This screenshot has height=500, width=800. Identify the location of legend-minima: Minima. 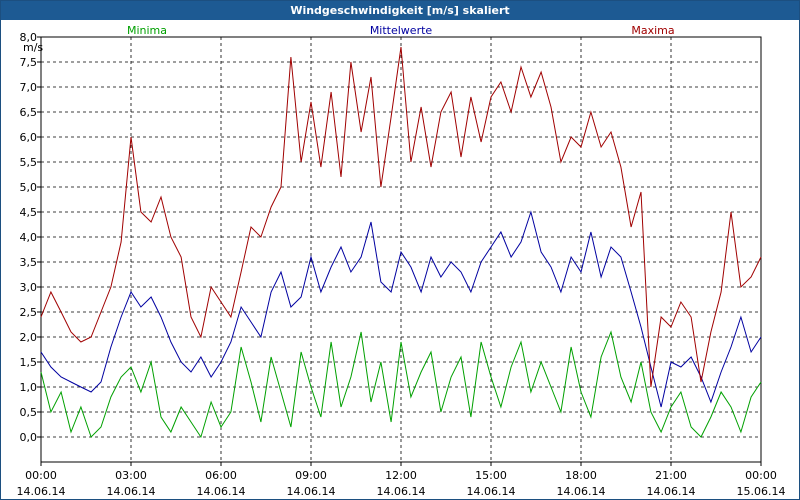
(147, 30).